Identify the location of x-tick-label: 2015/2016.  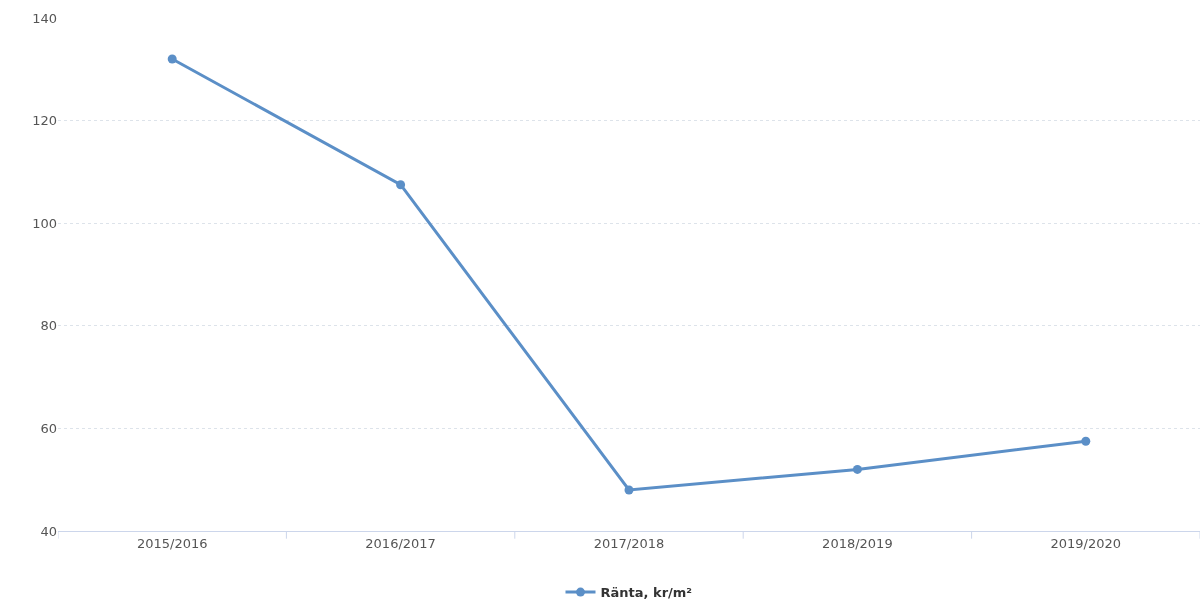
(172, 543).